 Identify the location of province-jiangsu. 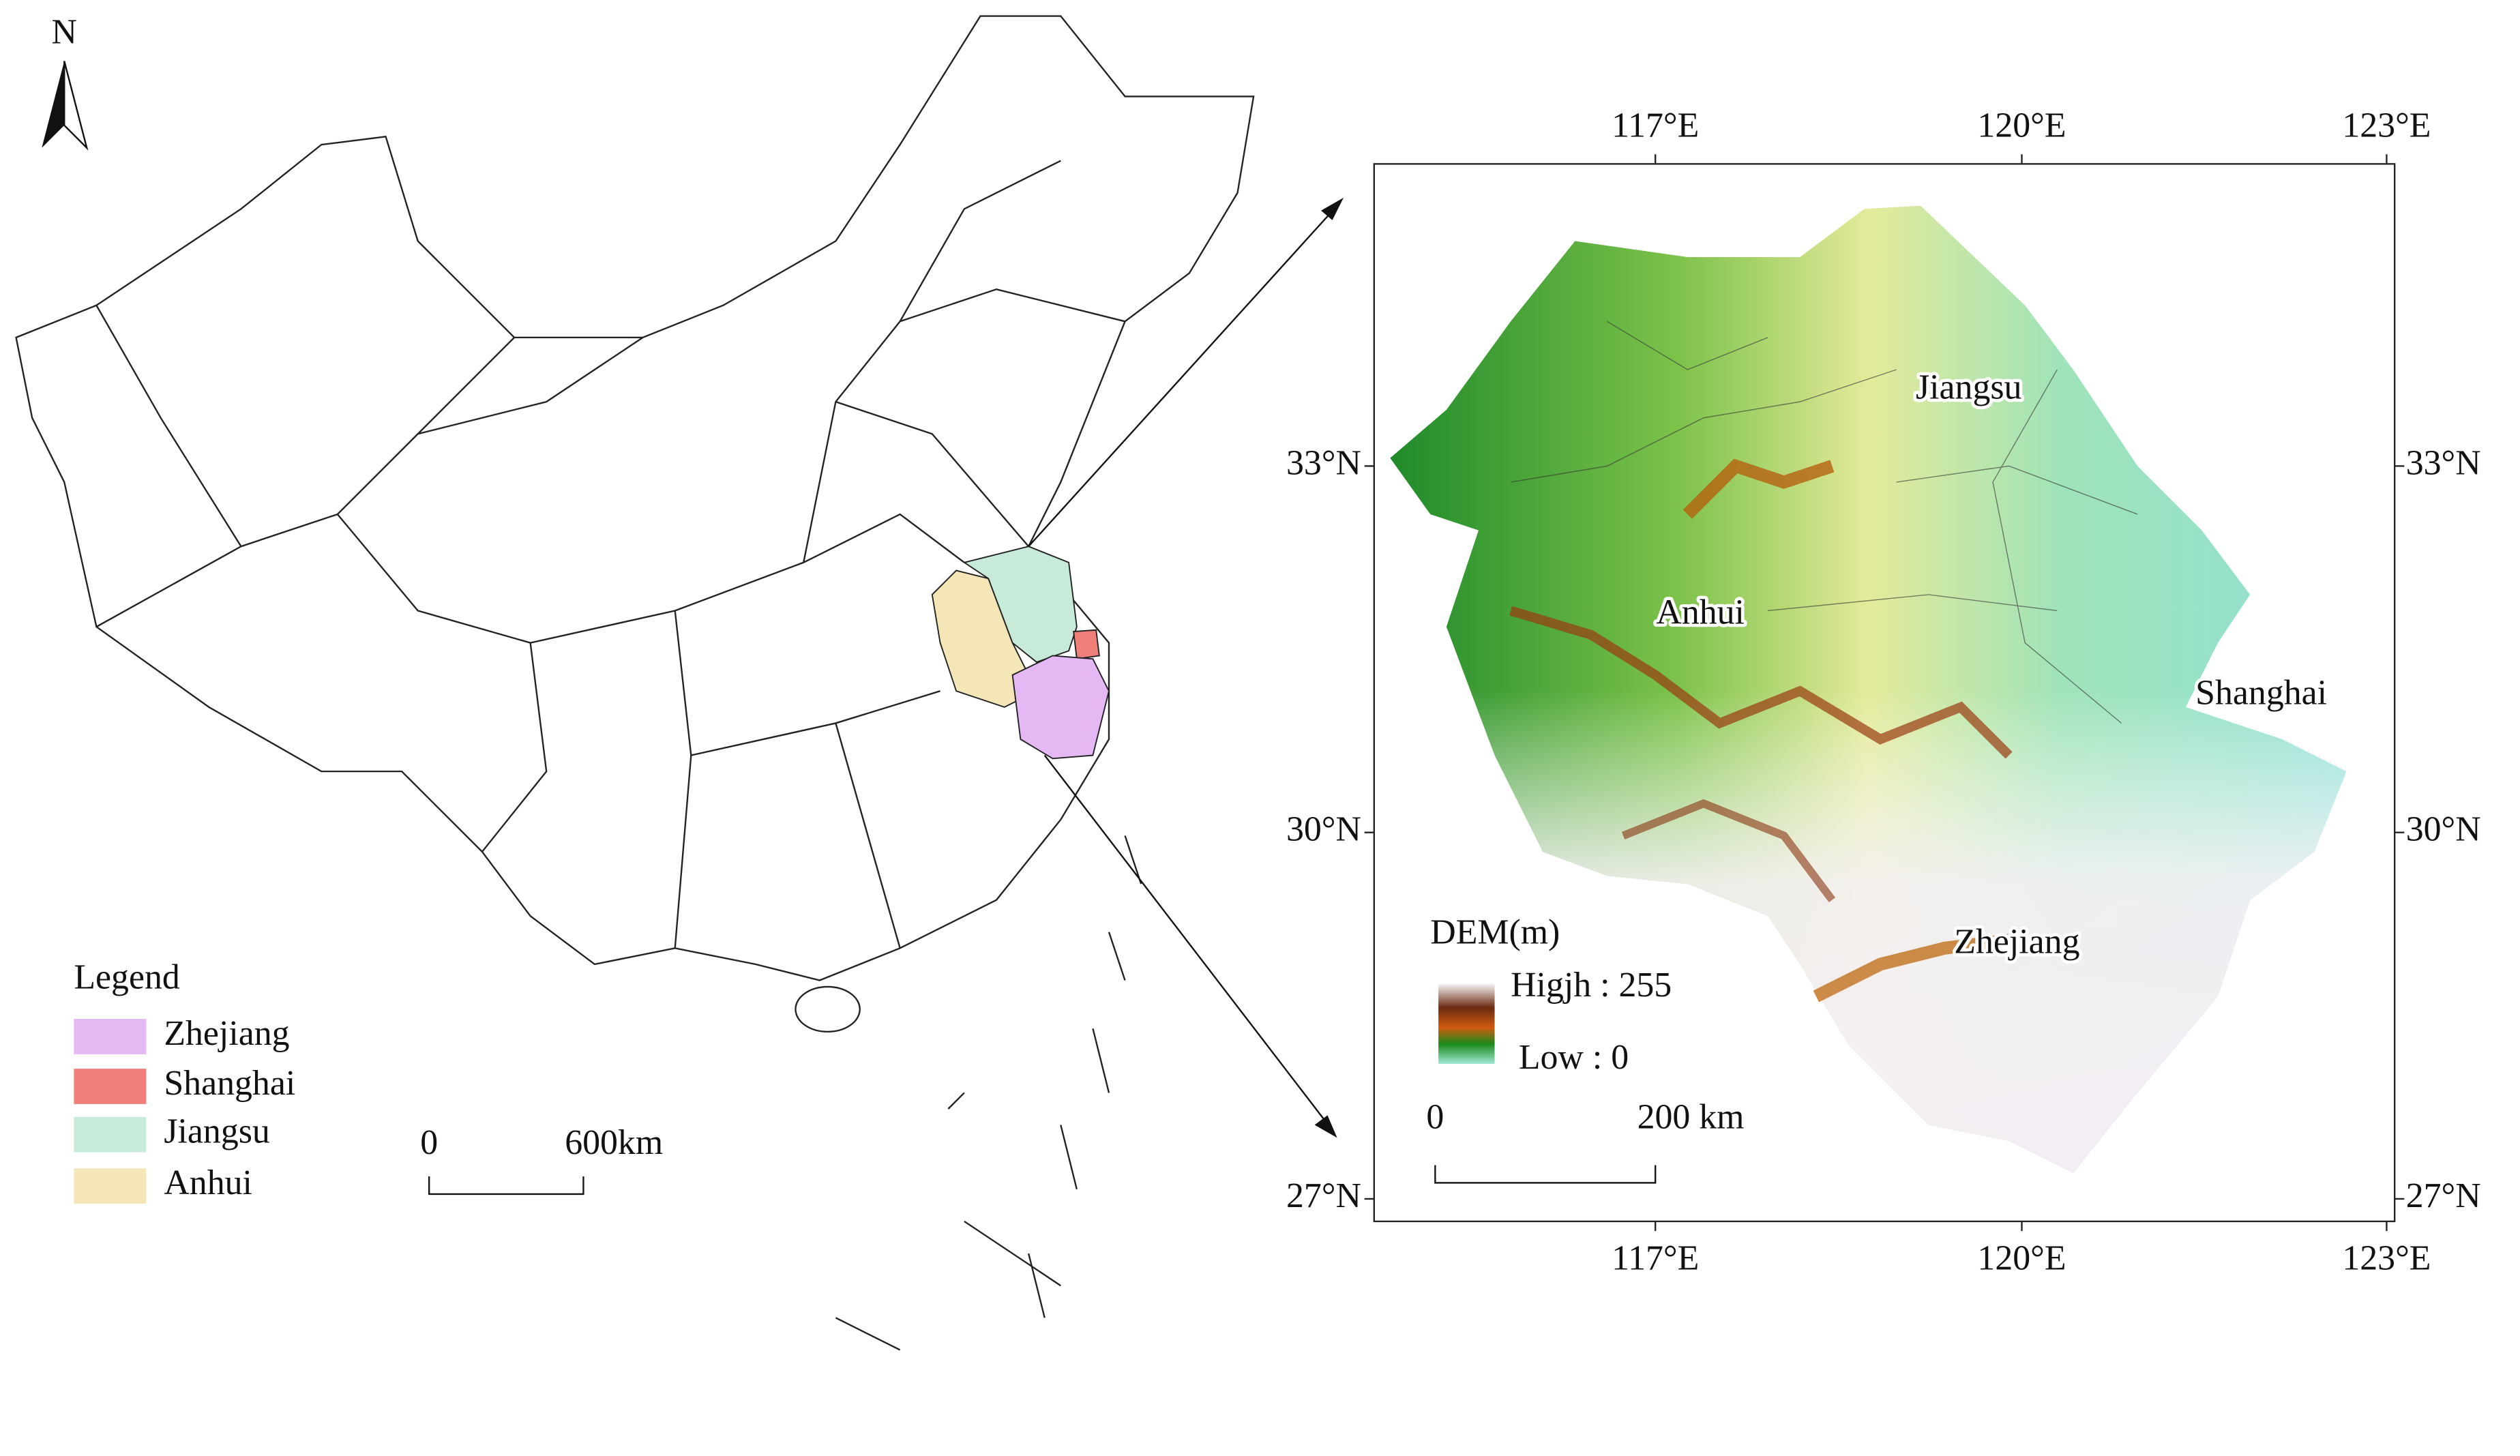
(1020, 604).